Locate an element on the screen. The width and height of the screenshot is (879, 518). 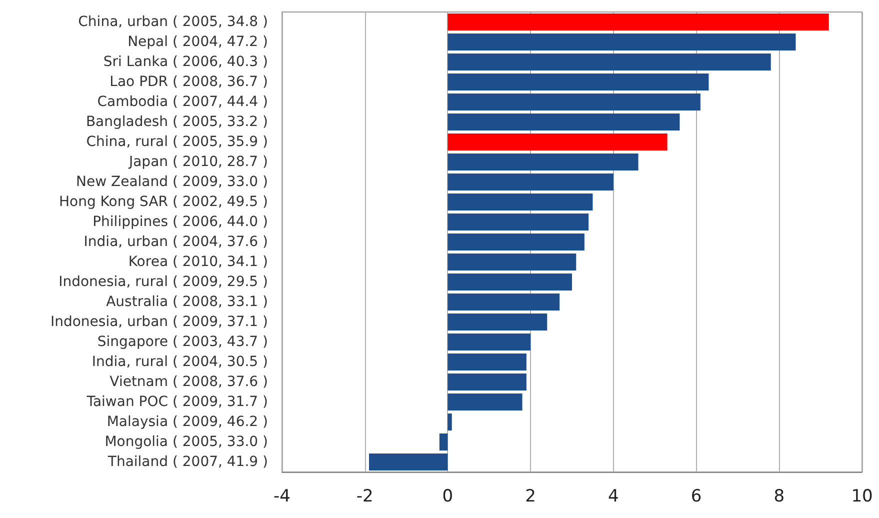
y-tick-label: Vietnam ( 2008, 37.6 ) is located at coordinates (189, 382).